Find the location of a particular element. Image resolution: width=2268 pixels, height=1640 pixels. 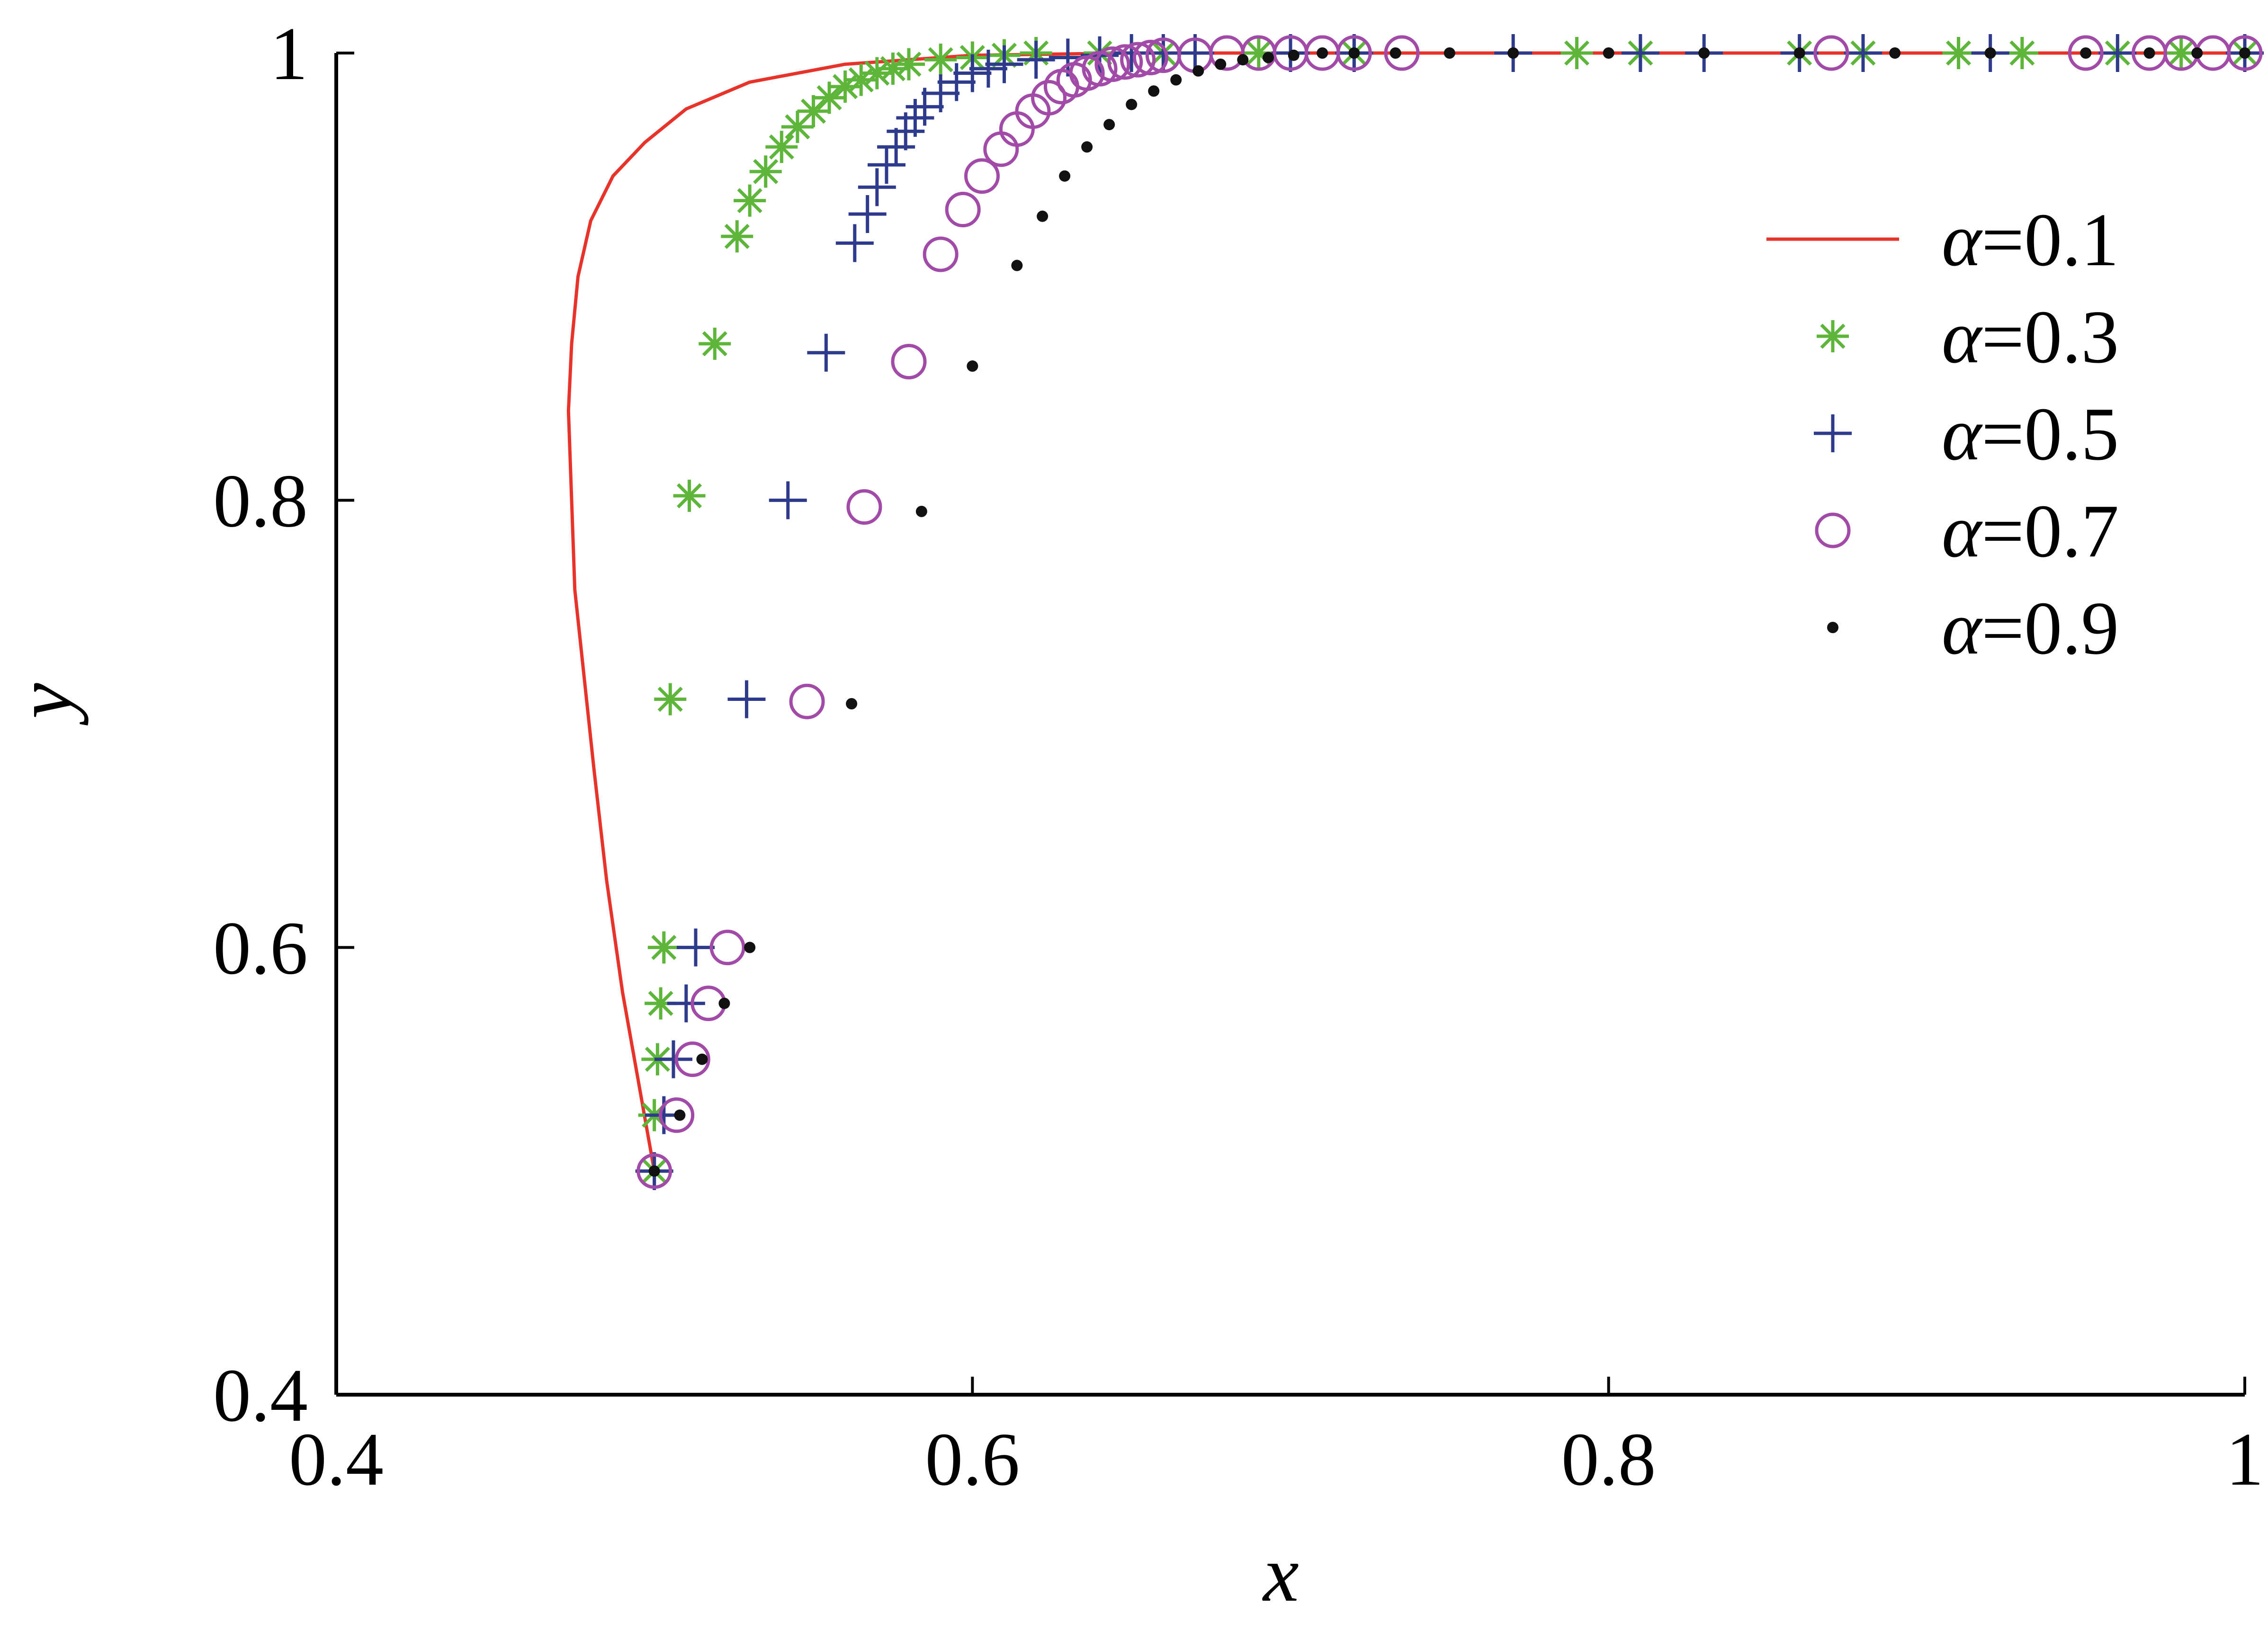

legend-item: α=0.1 is located at coordinates (1942, 239).